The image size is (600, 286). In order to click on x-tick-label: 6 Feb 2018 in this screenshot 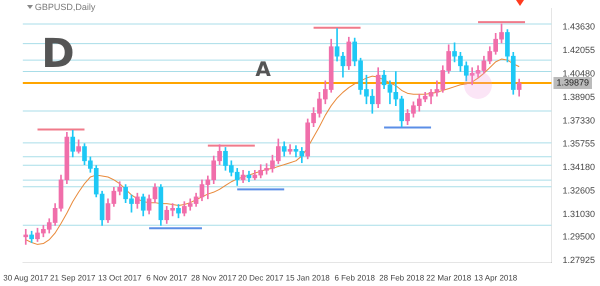, I will do `click(355, 277)`.